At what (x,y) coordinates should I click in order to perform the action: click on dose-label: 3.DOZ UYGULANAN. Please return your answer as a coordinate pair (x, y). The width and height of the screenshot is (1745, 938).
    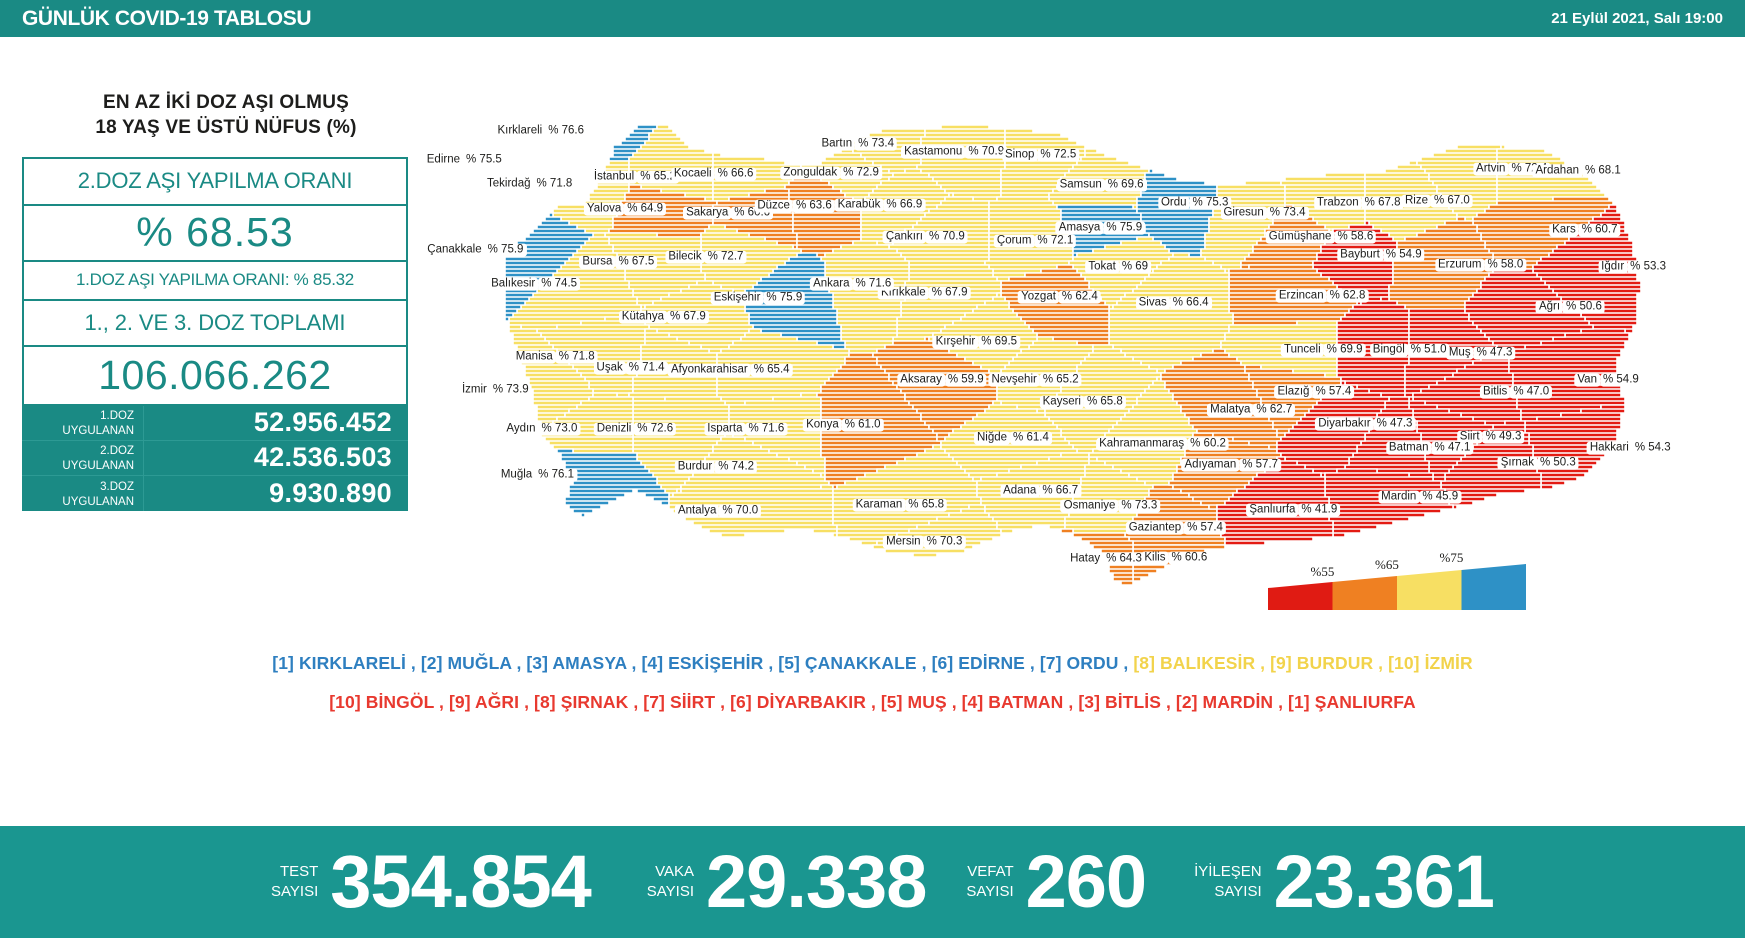
    Looking at the image, I should click on (83, 493).